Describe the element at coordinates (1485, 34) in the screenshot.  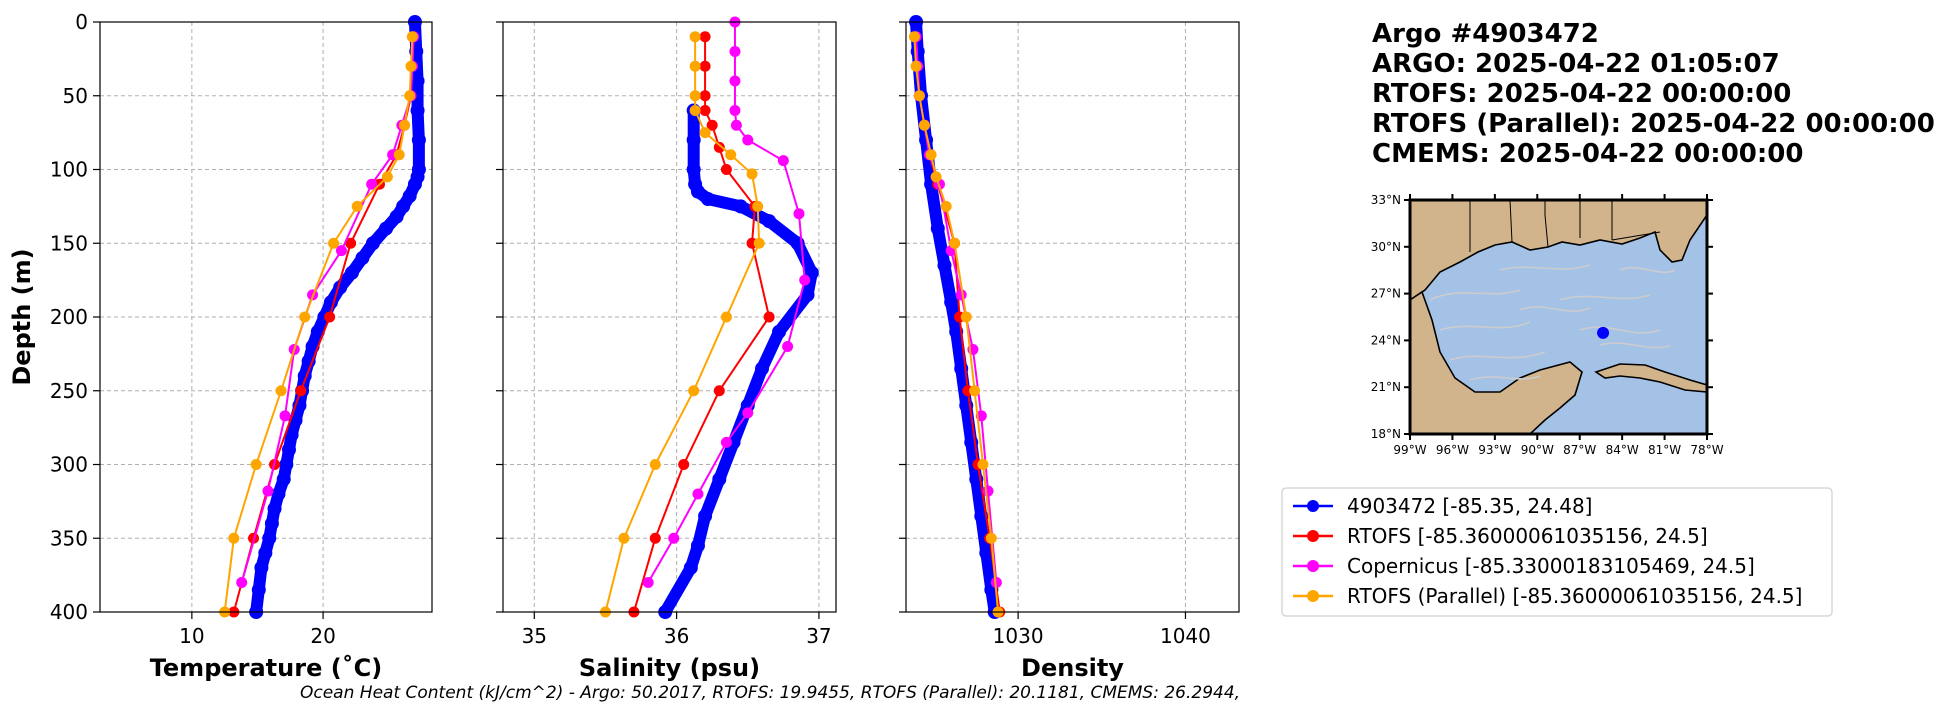
I see `info-title: Argo #4903472` at that location.